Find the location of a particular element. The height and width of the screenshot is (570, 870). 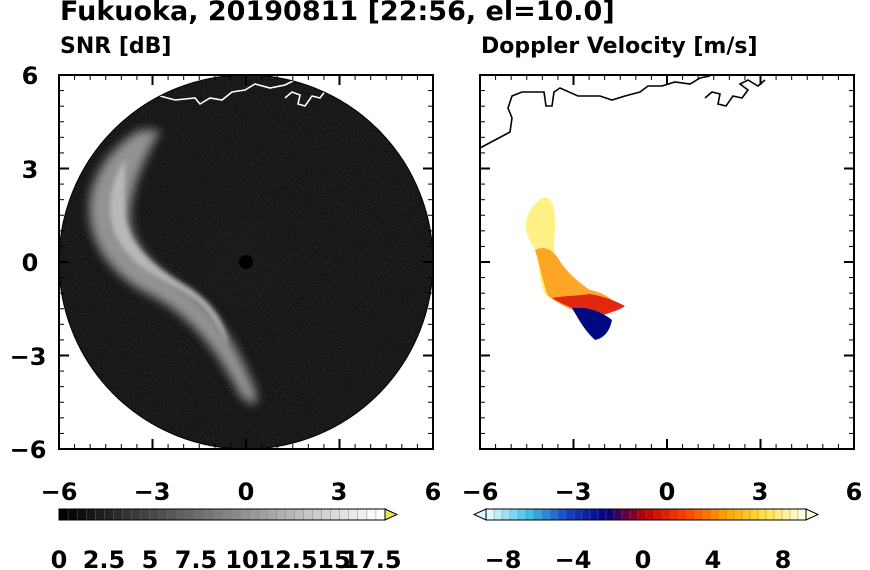

snr-colorbar-label: 12.5 is located at coordinates (287, 558).